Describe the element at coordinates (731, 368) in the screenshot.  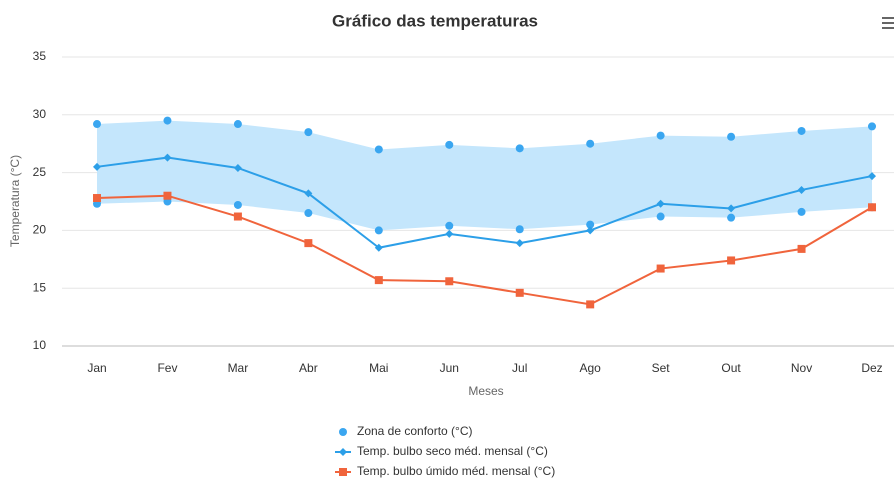
I see `x-tick-label: Out` at that location.